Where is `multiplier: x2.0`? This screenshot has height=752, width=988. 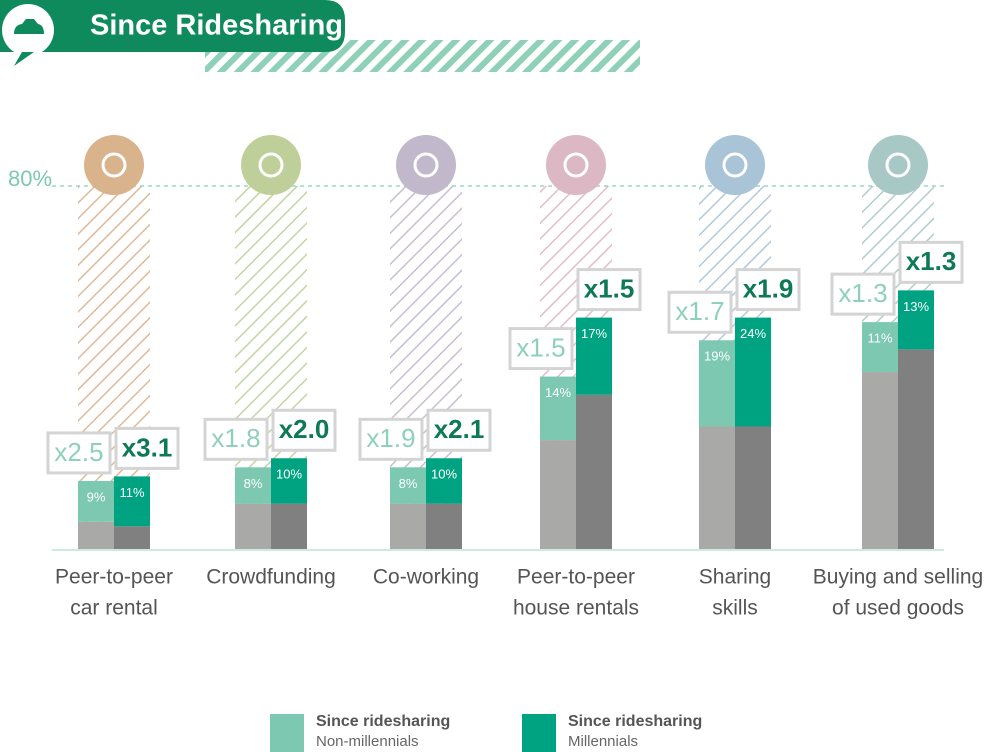 multiplier: x2.0 is located at coordinates (304, 429).